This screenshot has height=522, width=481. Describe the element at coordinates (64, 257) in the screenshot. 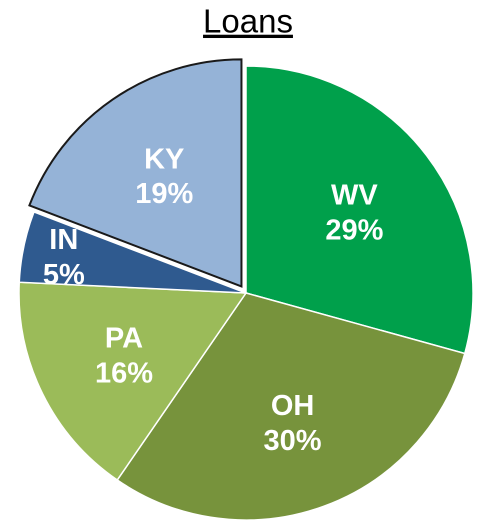

I see `slice-label: IN 5%` at that location.